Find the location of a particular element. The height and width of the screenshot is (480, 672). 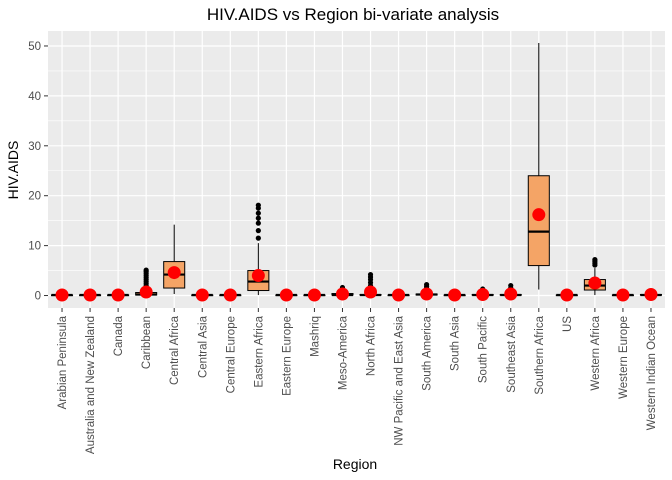

box-canada is located at coordinates (118, 295).